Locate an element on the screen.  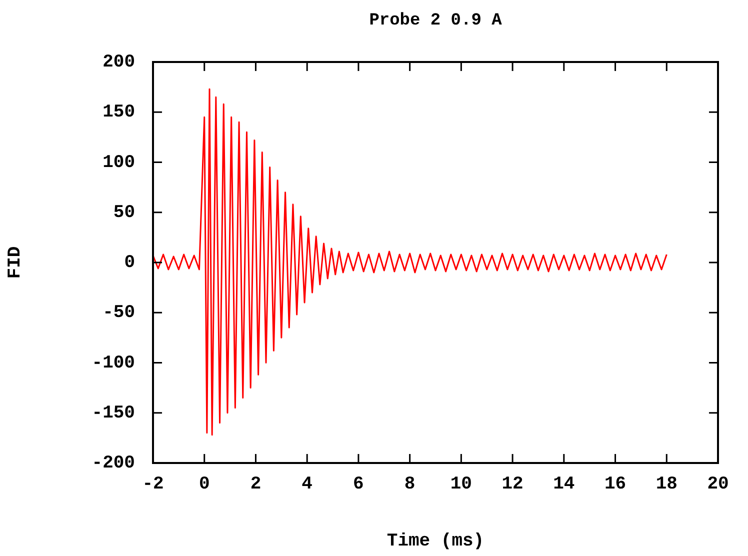
y-axis-title: FID is located at coordinates (15, 262).